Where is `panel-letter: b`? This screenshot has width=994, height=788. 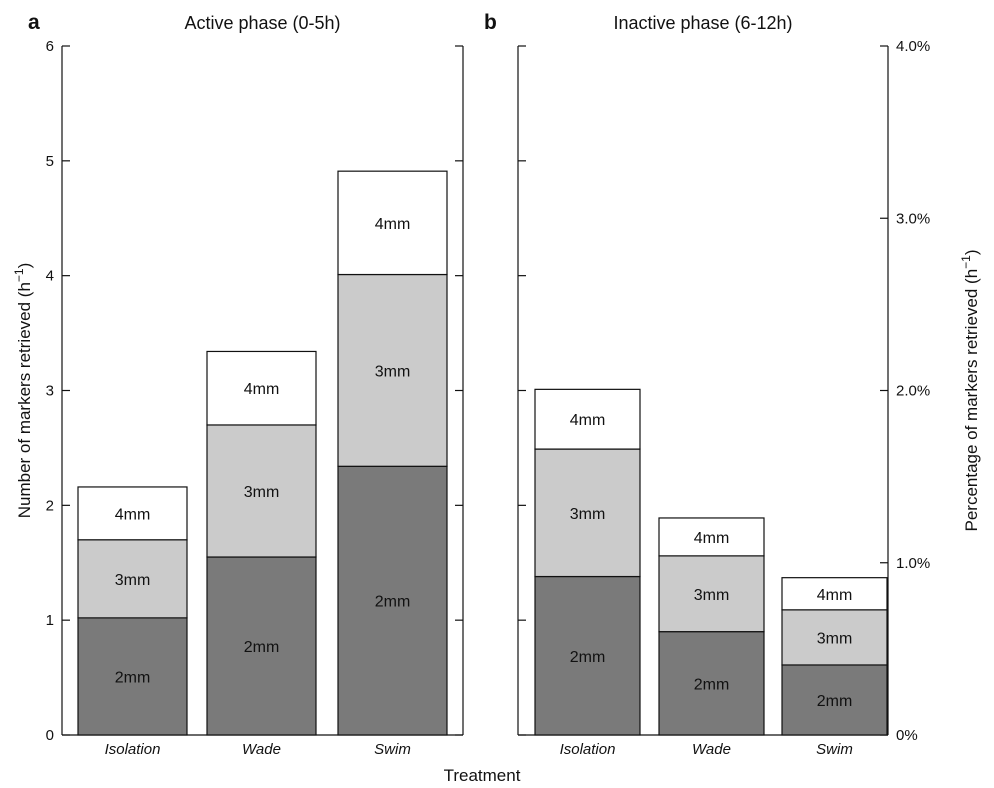
panel-letter: b is located at coordinates (490, 22).